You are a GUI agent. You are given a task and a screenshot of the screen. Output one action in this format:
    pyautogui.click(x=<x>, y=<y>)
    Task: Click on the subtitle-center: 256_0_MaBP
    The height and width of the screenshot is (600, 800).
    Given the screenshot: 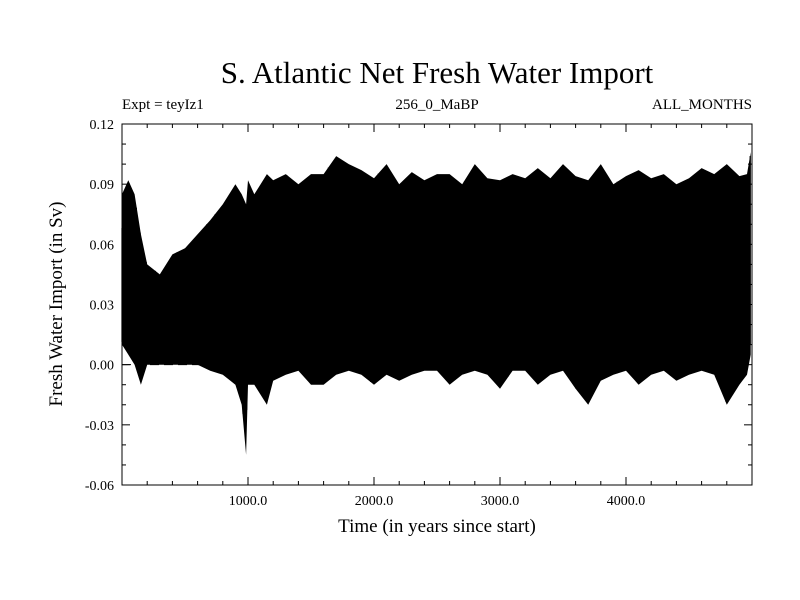 What is the action you would take?
    pyautogui.click(x=436, y=105)
    